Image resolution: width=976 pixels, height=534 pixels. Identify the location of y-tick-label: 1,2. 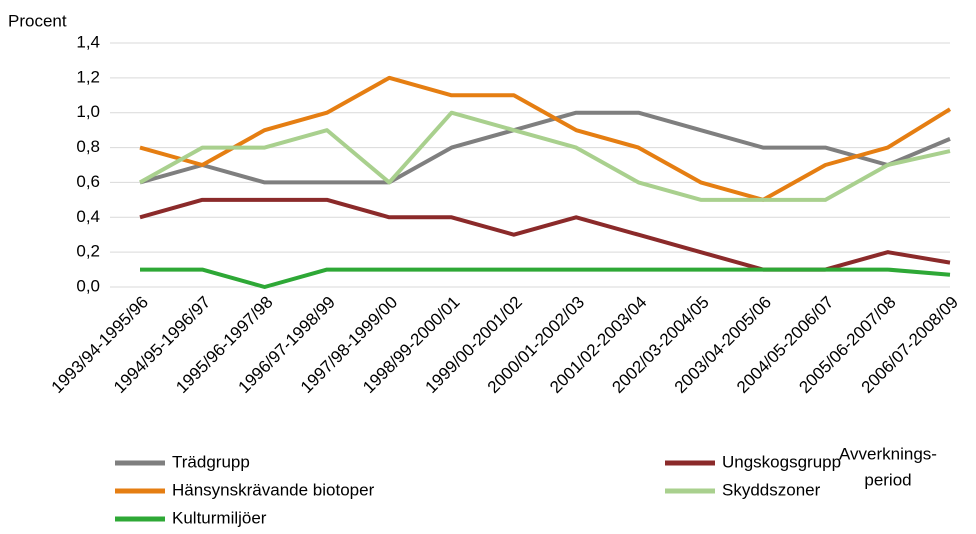
(88, 76).